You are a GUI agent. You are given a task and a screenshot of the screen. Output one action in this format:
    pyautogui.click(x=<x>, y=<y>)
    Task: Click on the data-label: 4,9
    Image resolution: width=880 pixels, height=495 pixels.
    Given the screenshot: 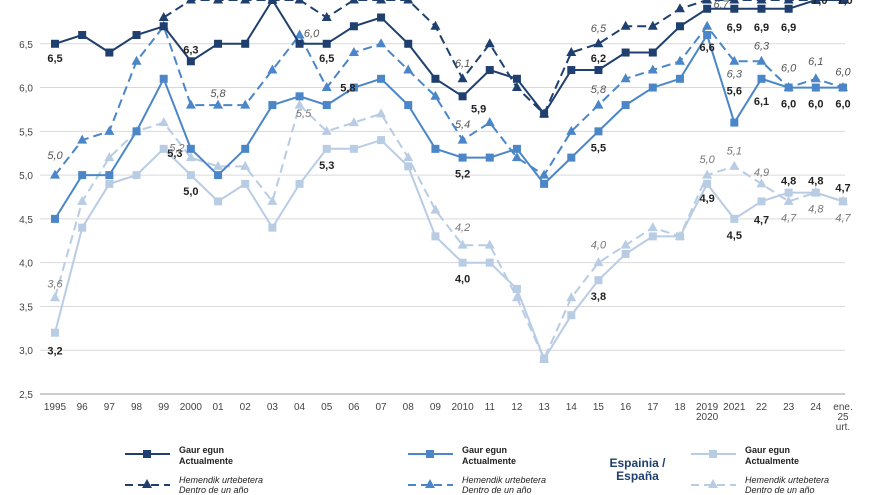 What is the action you would take?
    pyautogui.click(x=706, y=199)
    